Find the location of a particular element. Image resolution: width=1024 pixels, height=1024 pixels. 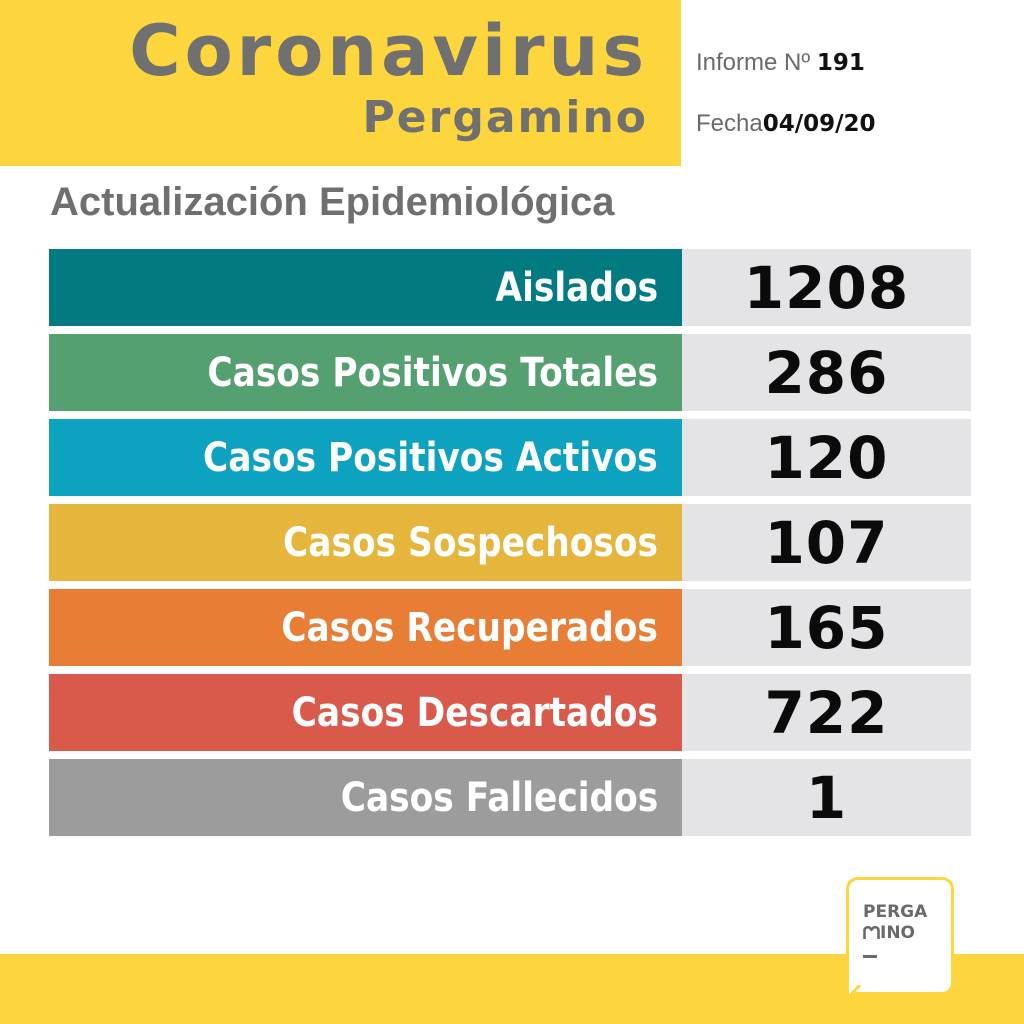

stat-label: Casos Recuperados is located at coordinates (469, 627).